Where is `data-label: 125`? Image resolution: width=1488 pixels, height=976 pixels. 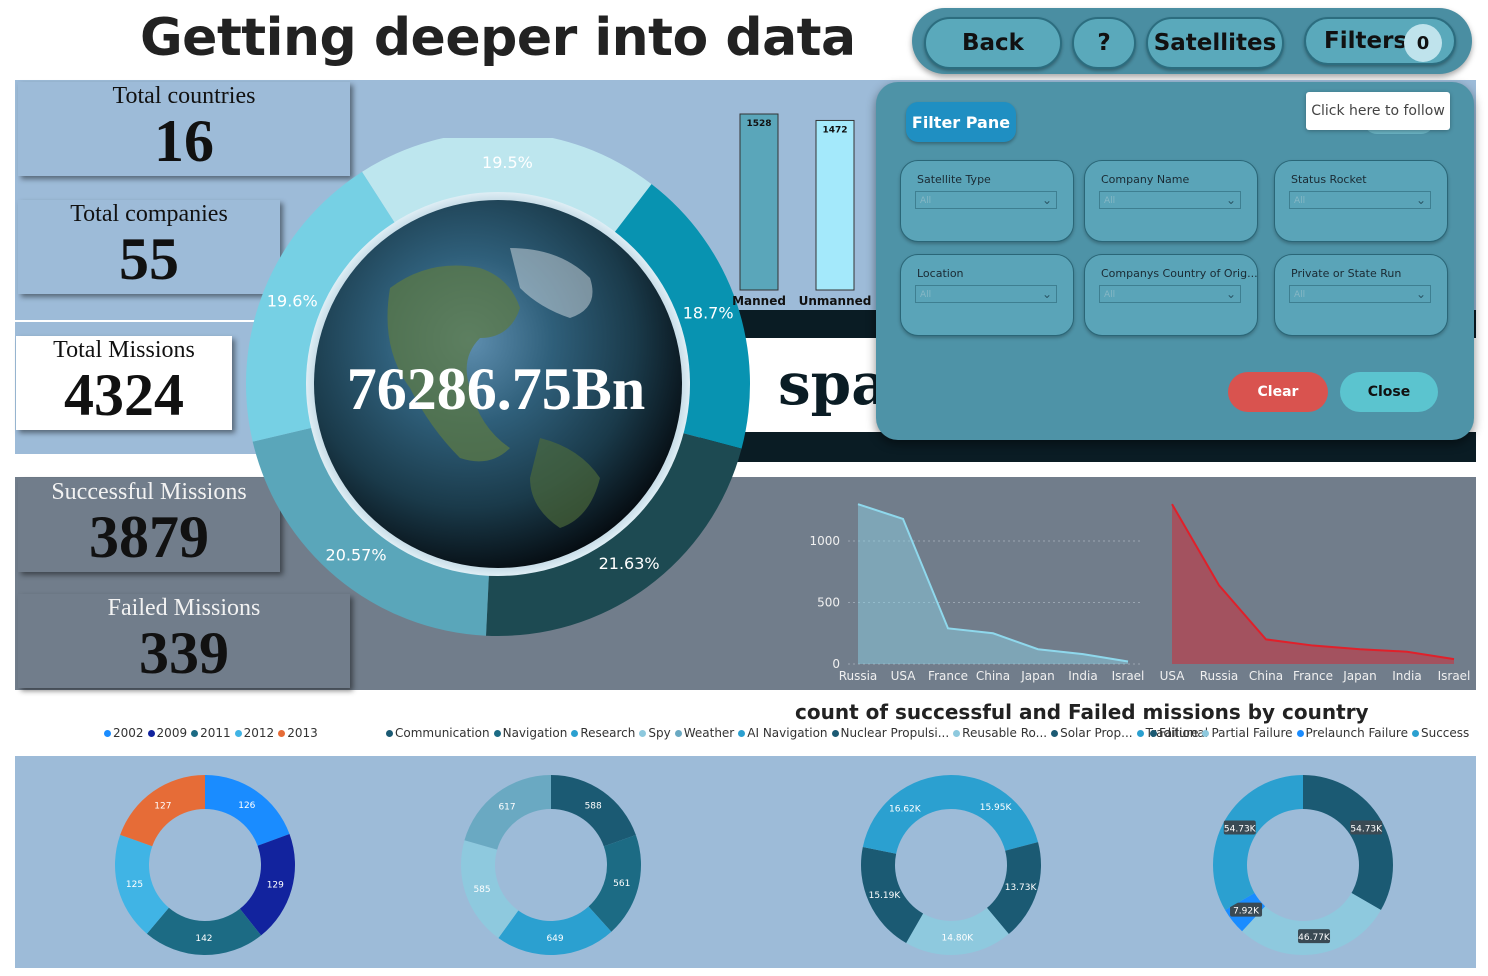 data-label: 125 is located at coordinates (134, 885).